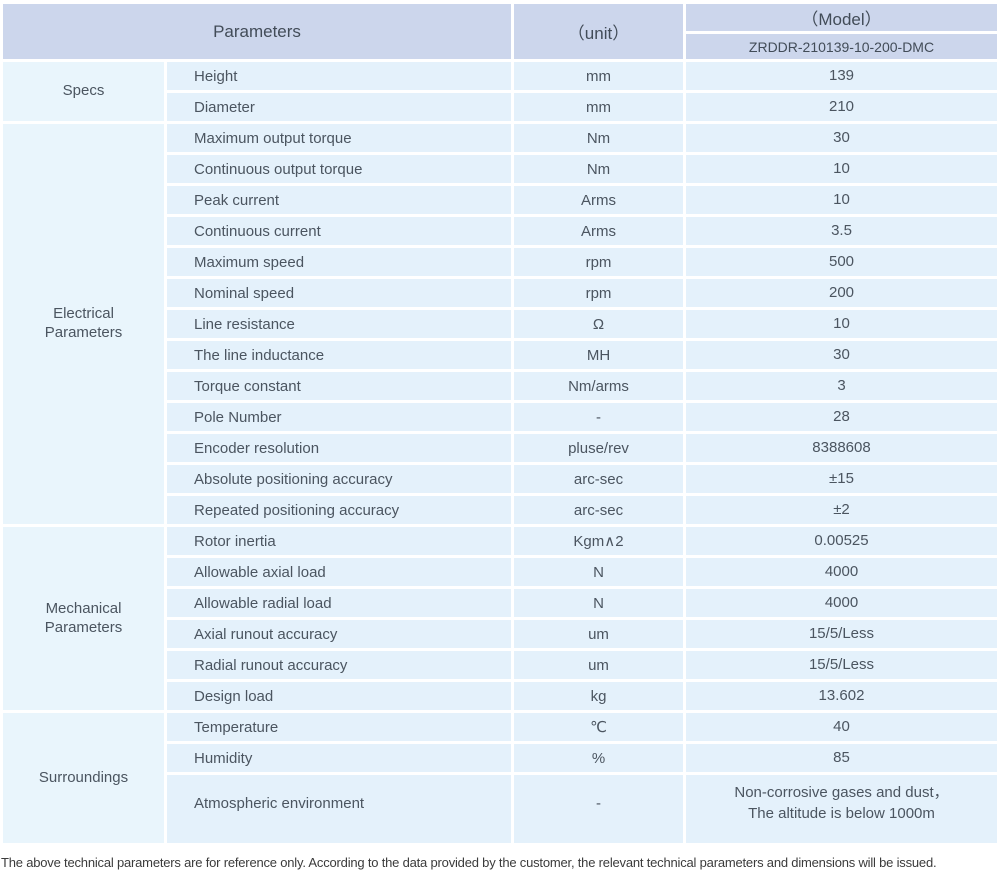  Describe the element at coordinates (339, 541) in the screenshot. I see `param-name: Rotor inertia` at that location.